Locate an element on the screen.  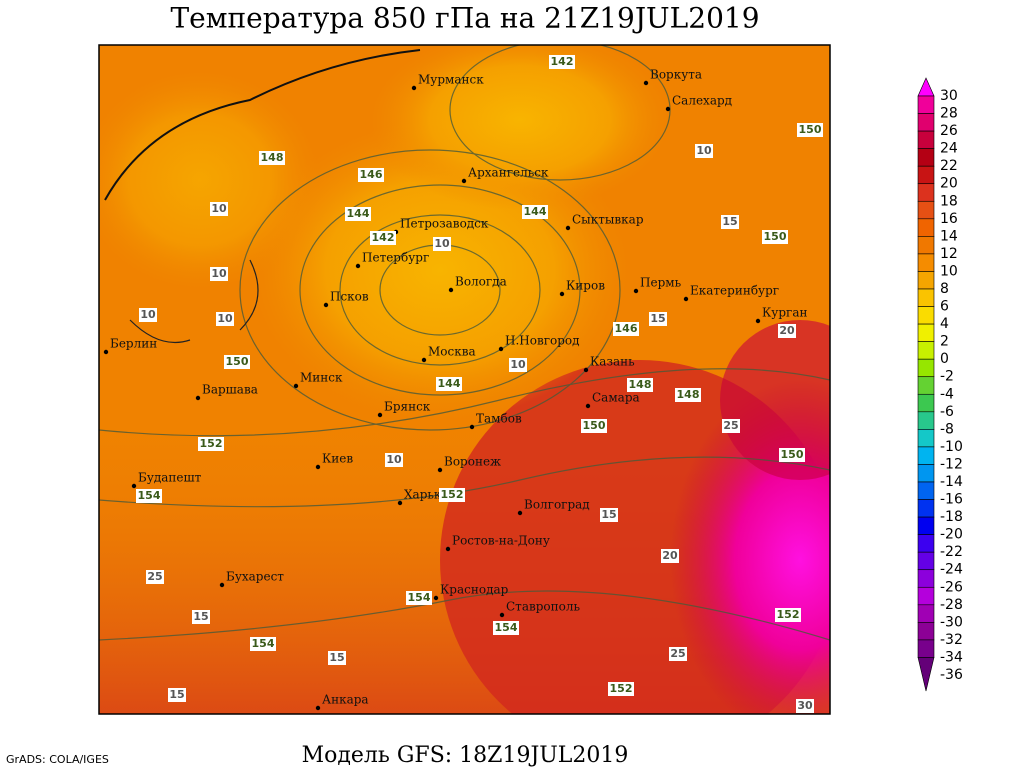
colorbar-label: -22 is located at coordinates (951, 552).